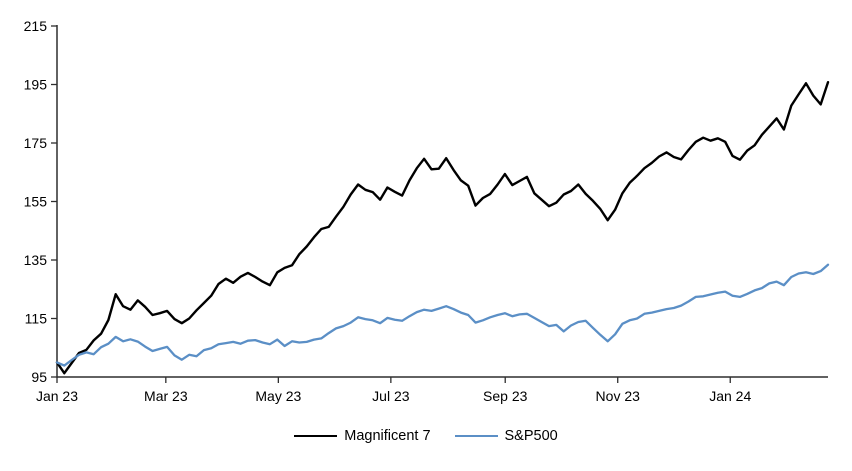 This screenshot has width=852, height=471. Describe the element at coordinates (57, 396) in the screenshot. I see `x-tick-label: Jan 23` at that location.